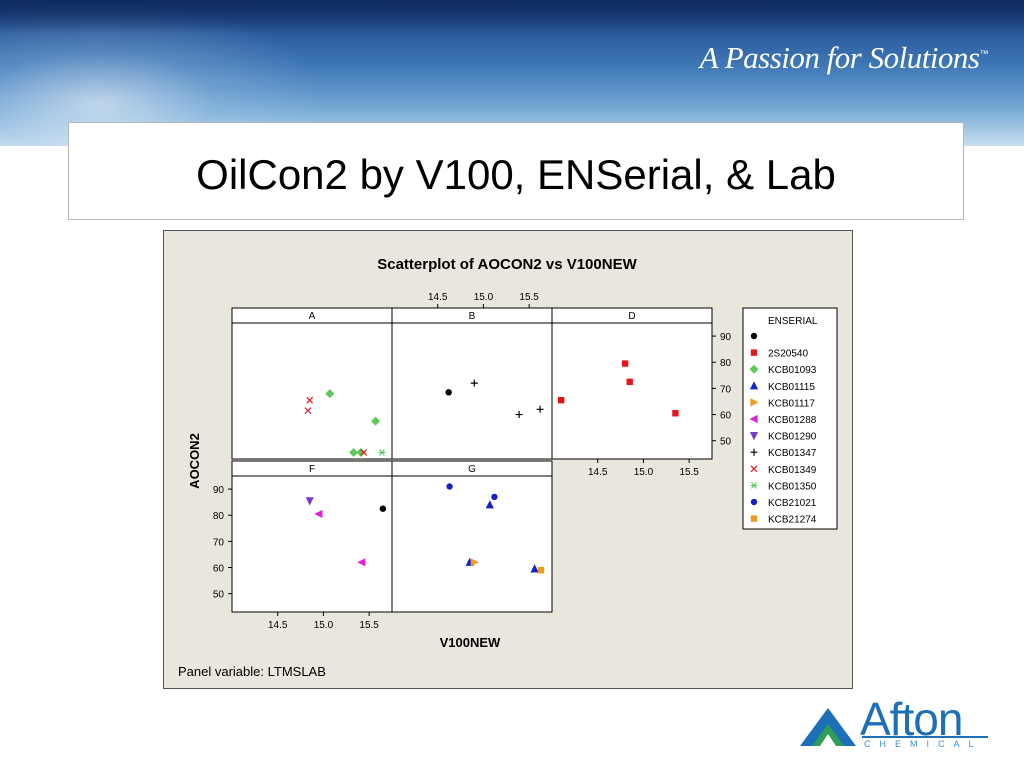 This screenshot has height=768, width=1024. What do you see at coordinates (923, 744) in the screenshot?
I see `logo-subtitle: CHEMICAL` at bounding box center [923, 744].